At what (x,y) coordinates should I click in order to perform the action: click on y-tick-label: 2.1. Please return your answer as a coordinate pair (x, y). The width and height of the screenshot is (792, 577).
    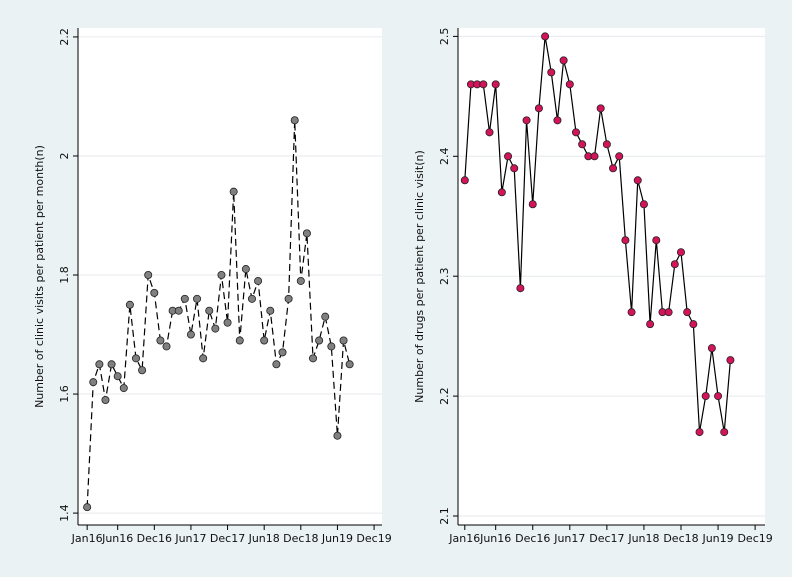
    Looking at the image, I should click on (444, 516).